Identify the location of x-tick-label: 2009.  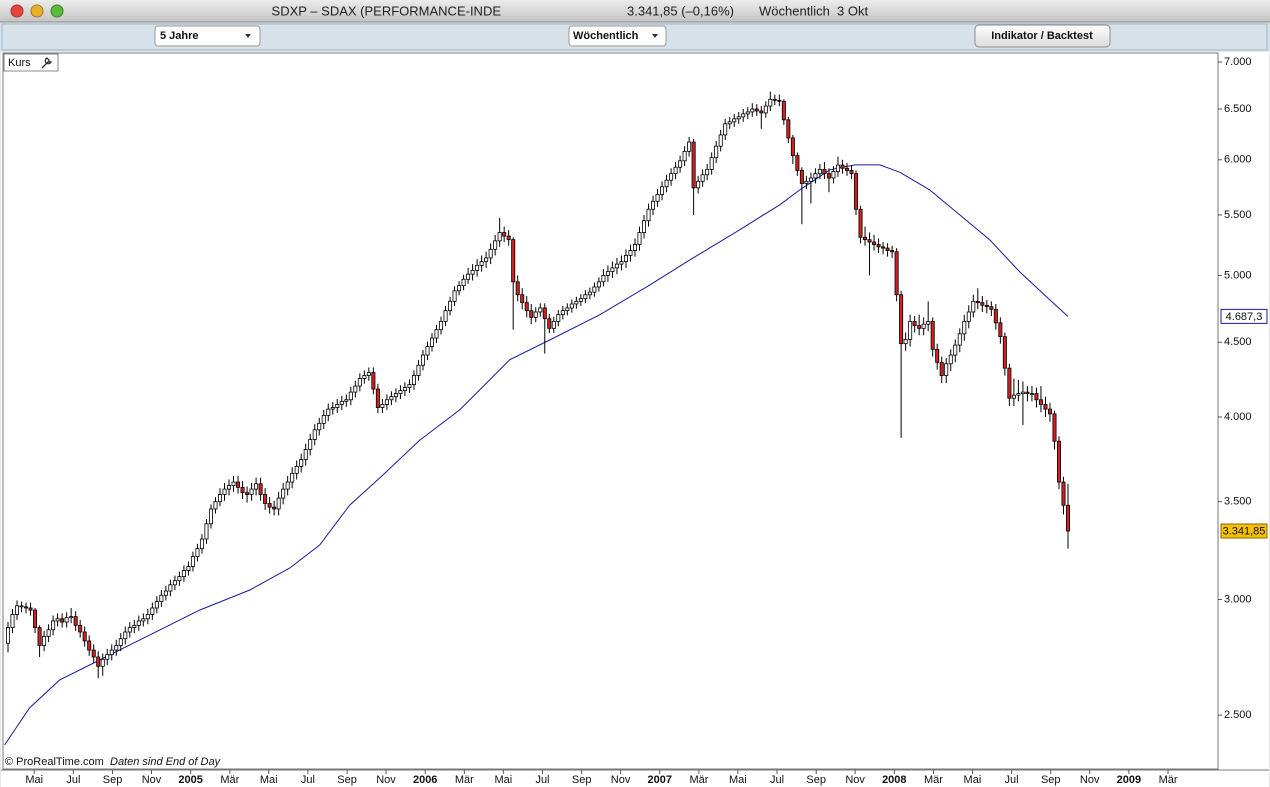
(1129, 780).